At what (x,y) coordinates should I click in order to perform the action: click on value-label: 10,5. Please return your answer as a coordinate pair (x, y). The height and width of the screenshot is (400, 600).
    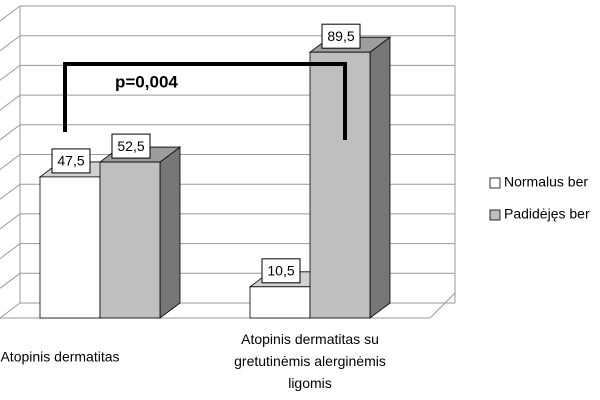
    Looking at the image, I should click on (280, 271).